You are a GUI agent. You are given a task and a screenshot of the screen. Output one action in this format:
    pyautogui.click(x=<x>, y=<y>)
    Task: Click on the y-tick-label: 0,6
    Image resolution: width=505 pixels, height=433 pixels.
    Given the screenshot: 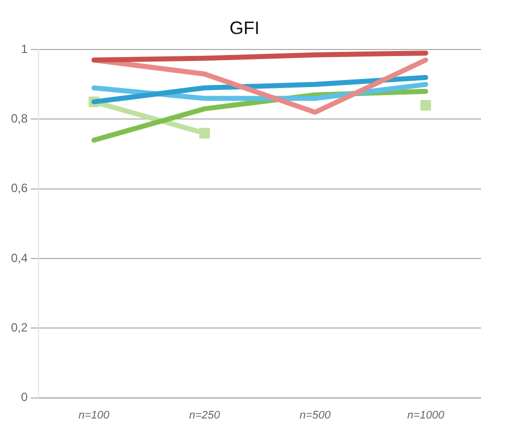 What is the action you would take?
    pyautogui.click(x=19, y=188)
    